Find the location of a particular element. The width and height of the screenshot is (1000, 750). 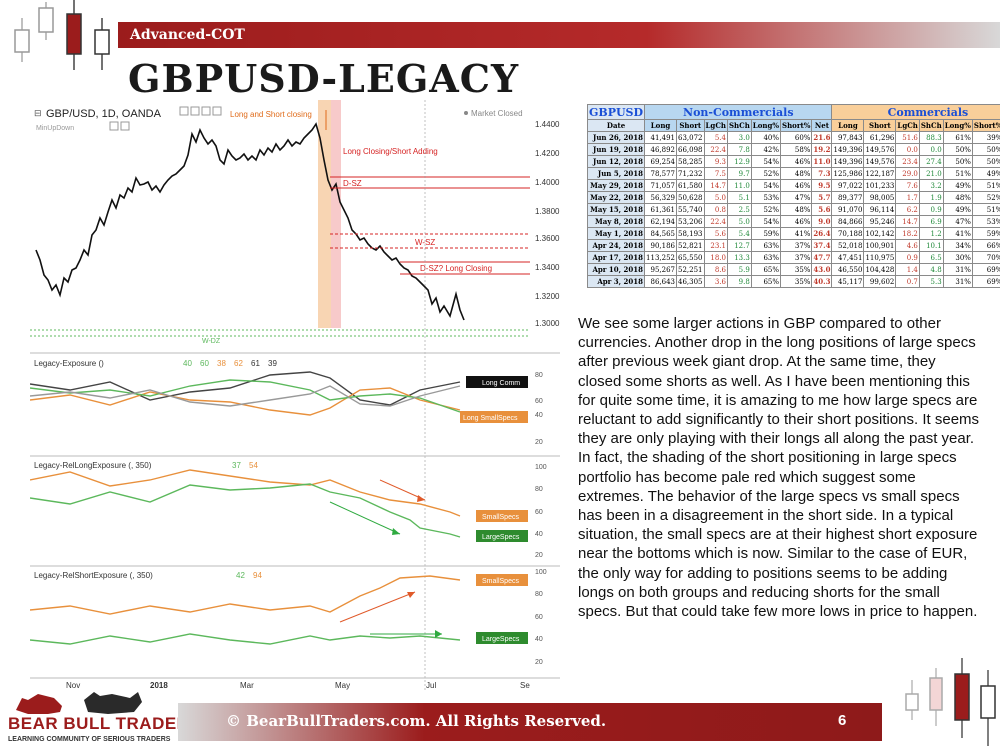

svg-text: 2018 is located at coordinates (159, 685).